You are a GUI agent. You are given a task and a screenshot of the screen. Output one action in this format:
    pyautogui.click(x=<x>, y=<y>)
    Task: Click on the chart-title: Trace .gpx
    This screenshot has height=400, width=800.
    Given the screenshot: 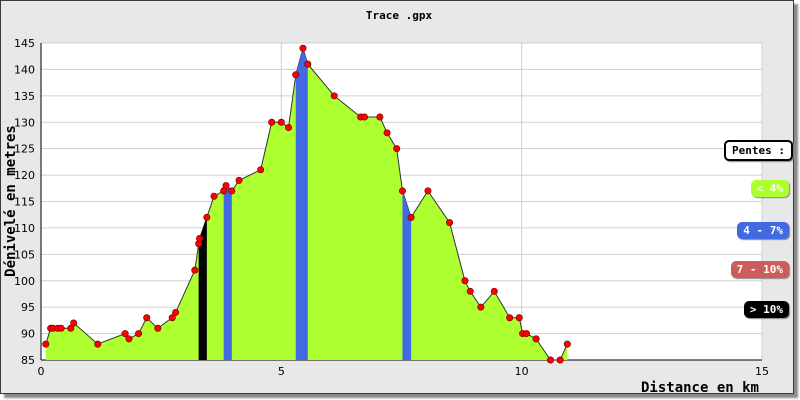 What is the action you would take?
    pyautogui.click(x=399, y=15)
    